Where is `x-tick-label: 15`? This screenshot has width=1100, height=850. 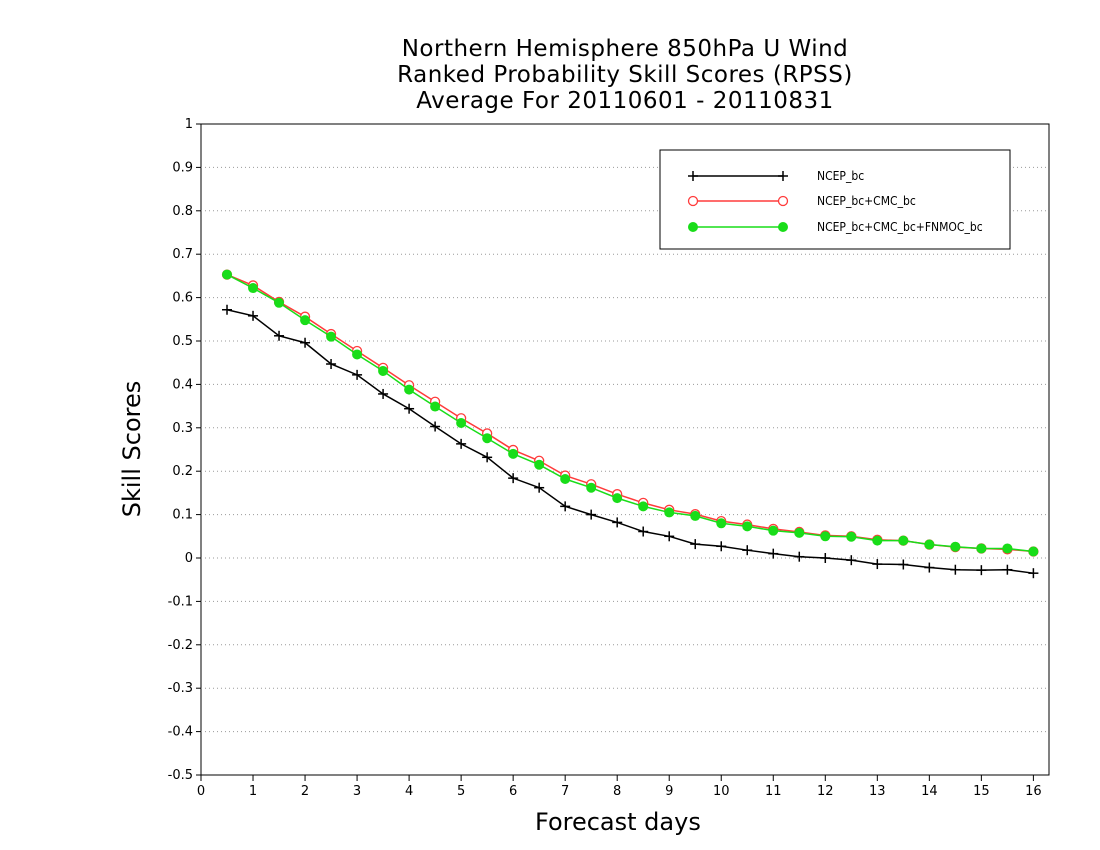 x-tick-label: 15 is located at coordinates (981, 791).